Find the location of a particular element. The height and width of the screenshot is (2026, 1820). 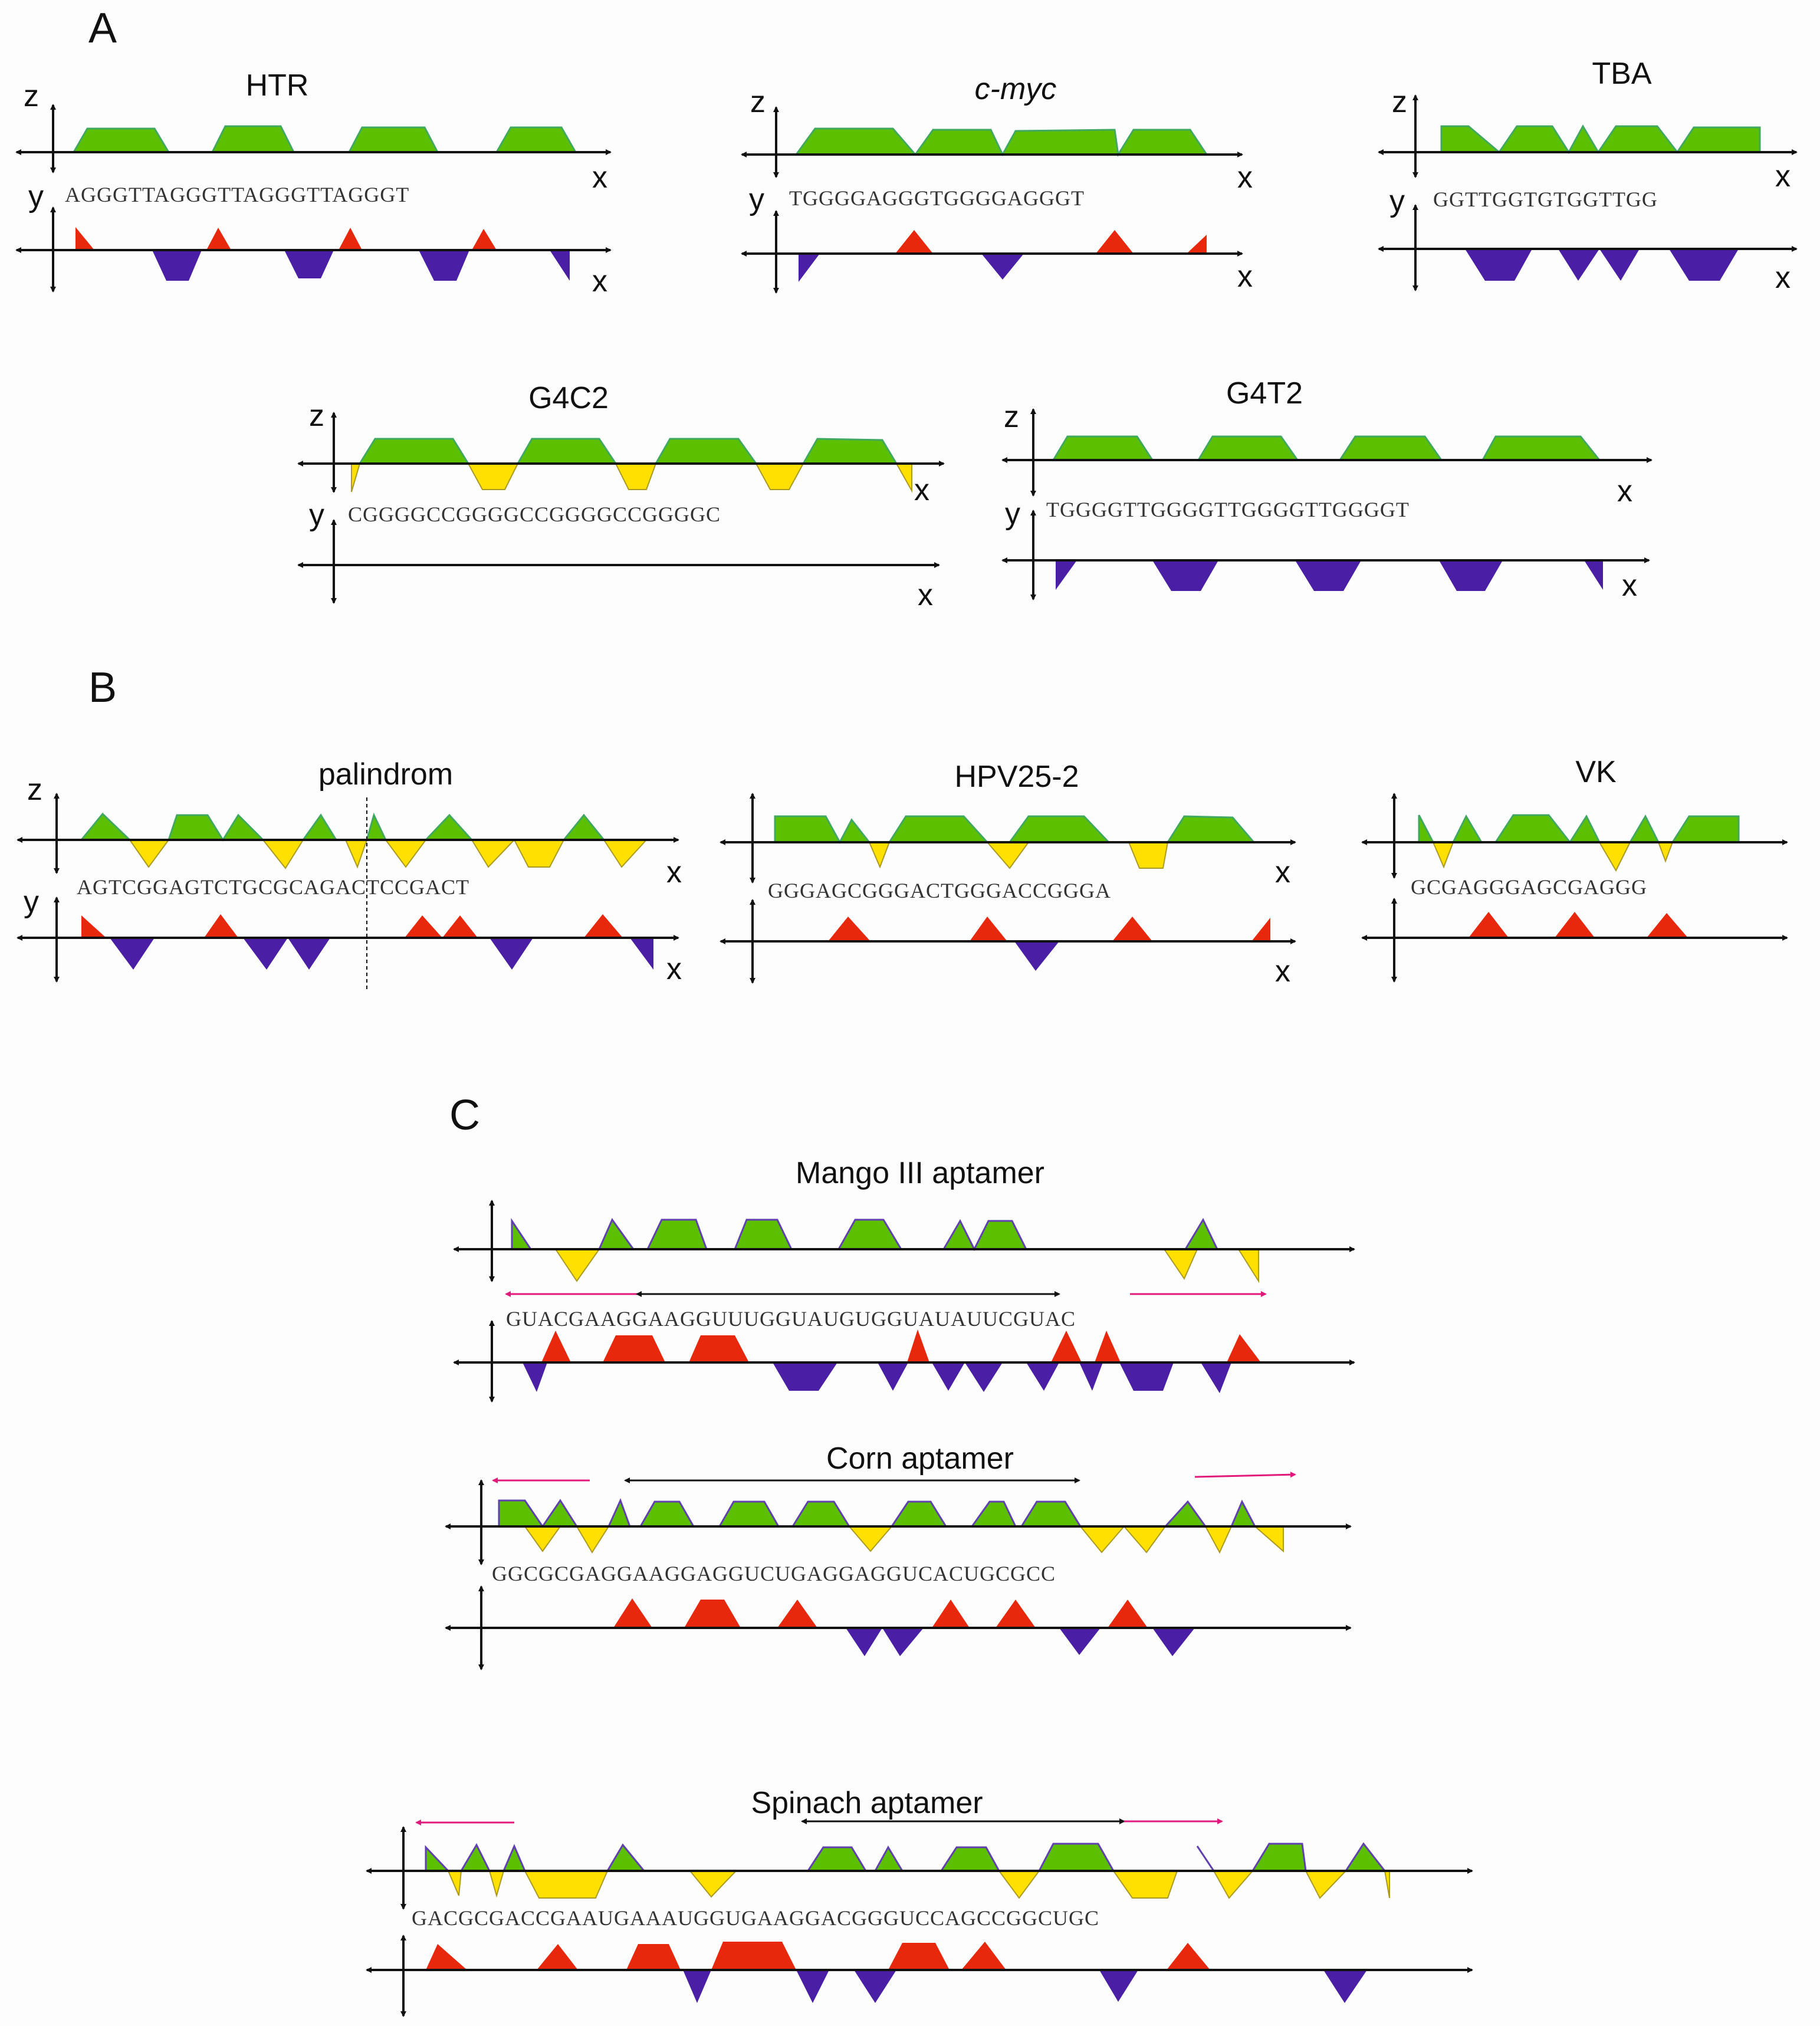

sequence: GGTTGGTGTGGTTGG is located at coordinates (1545, 199).